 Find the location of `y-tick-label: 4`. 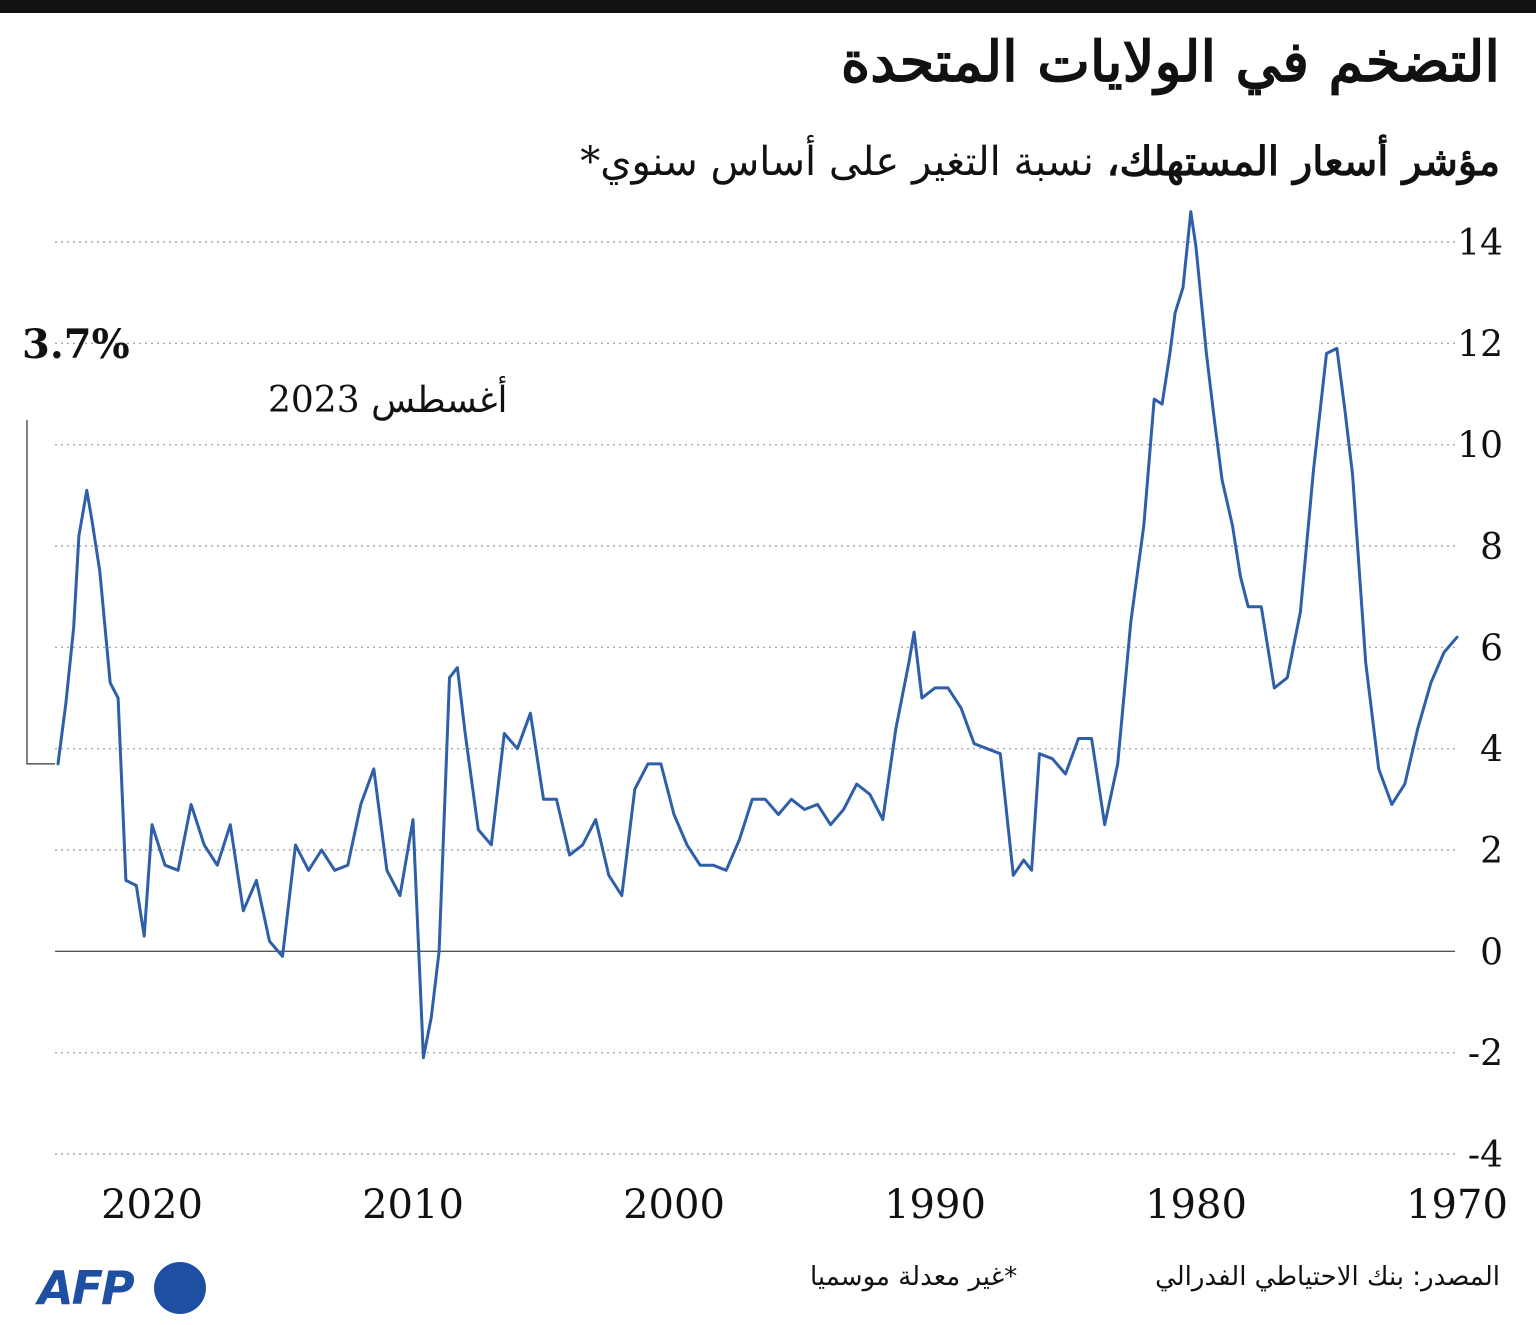

y-tick-label: 4 is located at coordinates (1491, 750).